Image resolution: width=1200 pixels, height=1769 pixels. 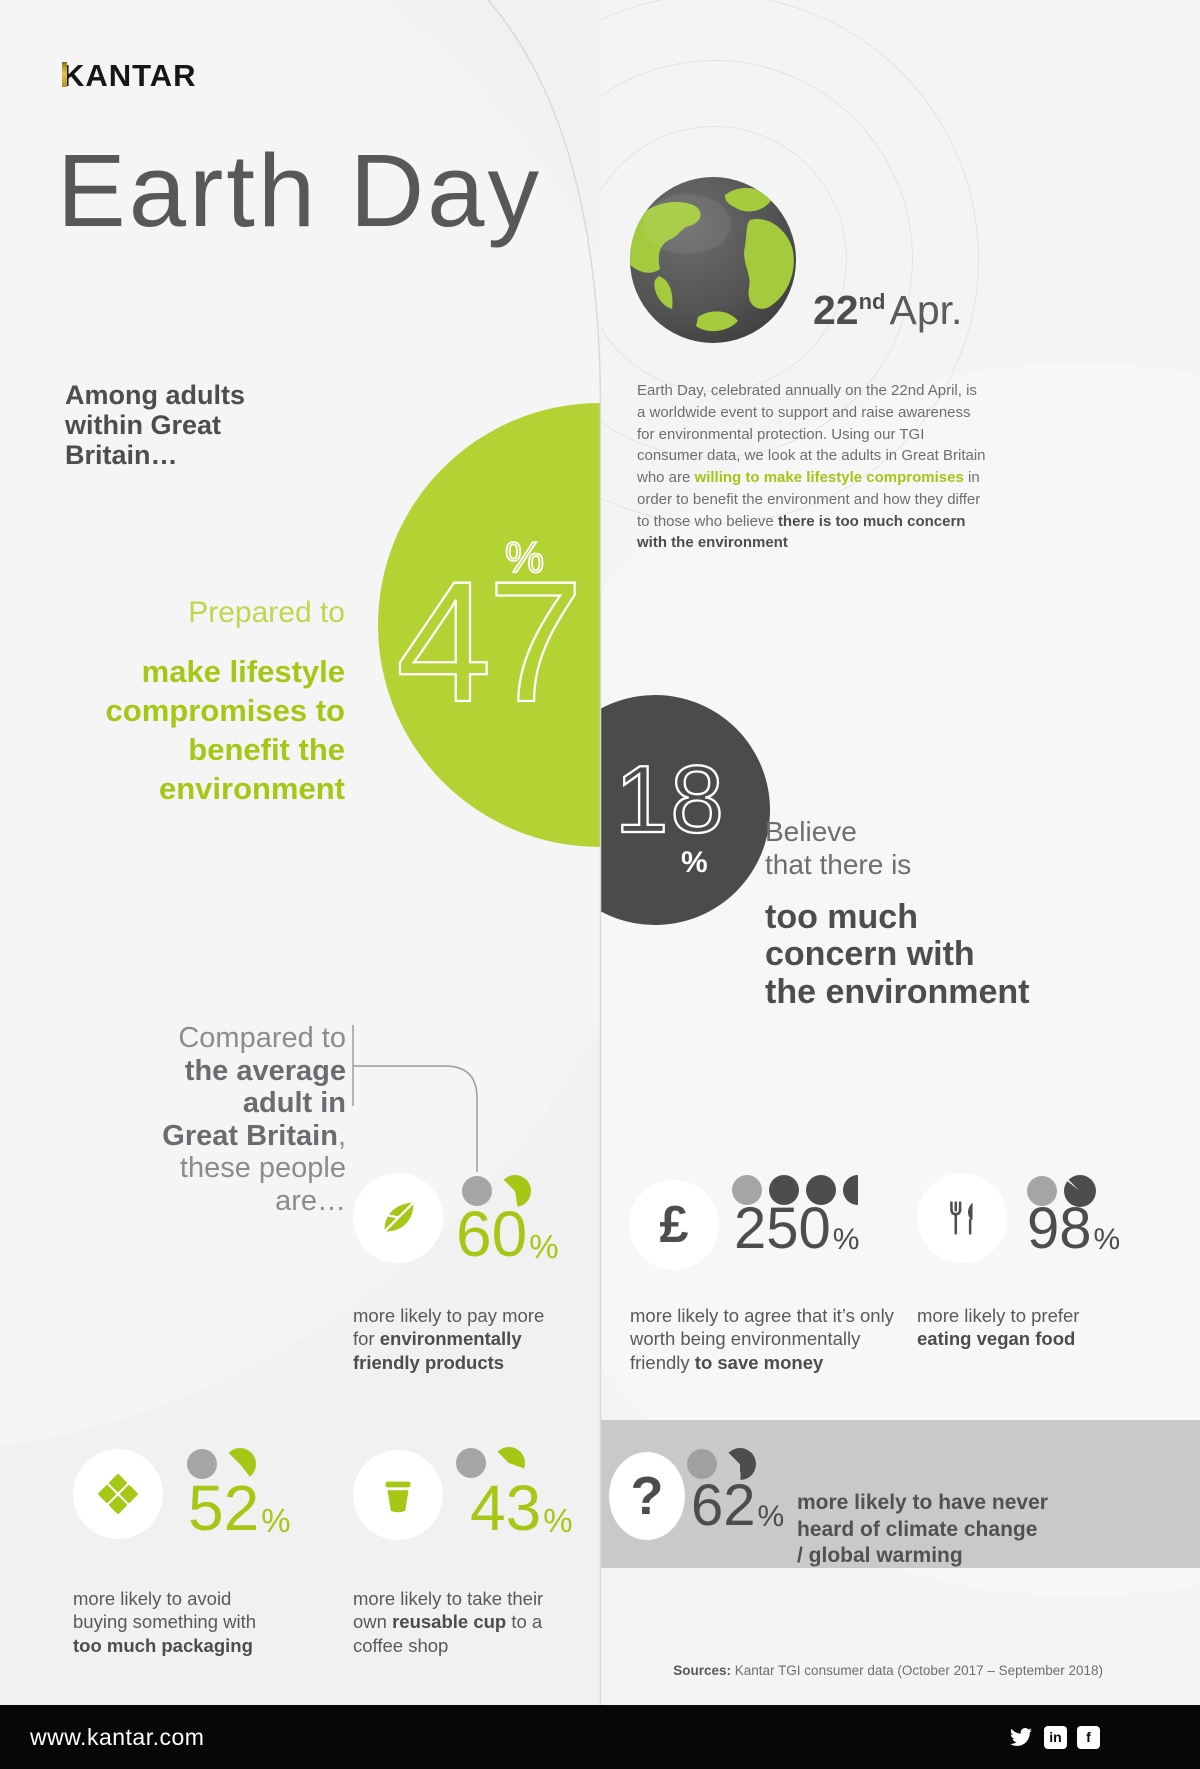 I want to click on stat-43-text-bold: reusable cup, so click(x=449, y=1622).